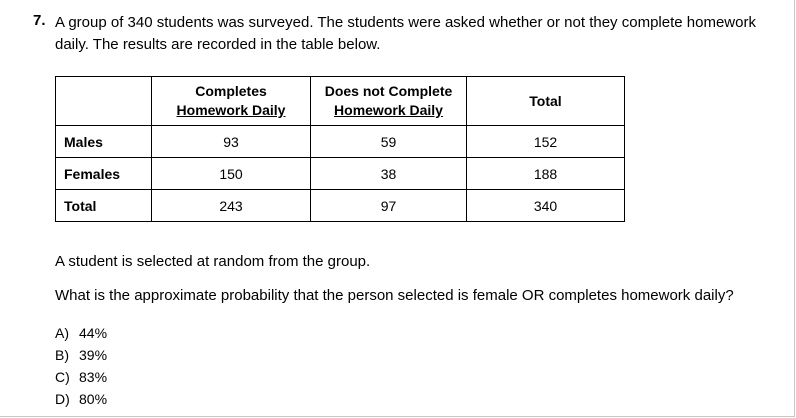 The image size is (796, 418). What do you see at coordinates (93, 355) in the screenshot?
I see `choice-value: 39%` at bounding box center [93, 355].